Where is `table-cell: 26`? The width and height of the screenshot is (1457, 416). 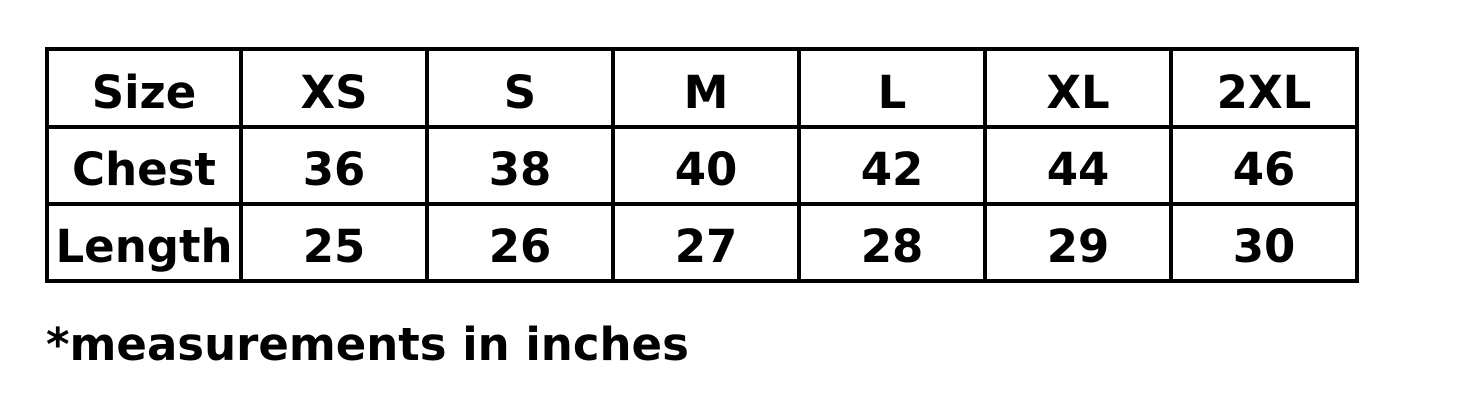
table-cell: 26 is located at coordinates (520, 242).